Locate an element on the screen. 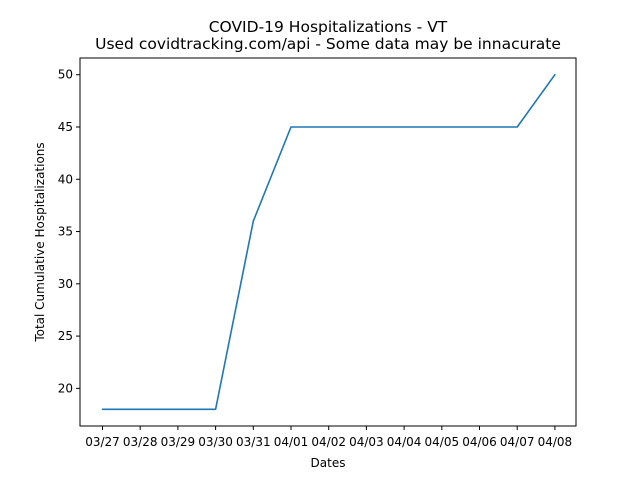  y-tick-label: 35 is located at coordinates (65, 232).